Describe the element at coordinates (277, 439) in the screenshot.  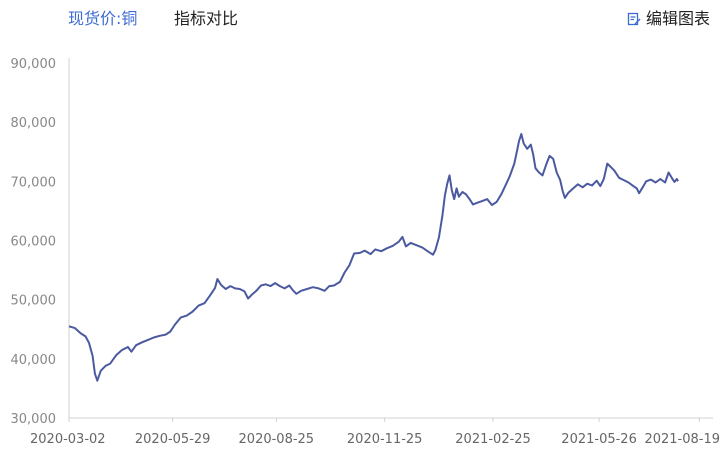
I see `x-tick-label: 2020-08-25` at that location.